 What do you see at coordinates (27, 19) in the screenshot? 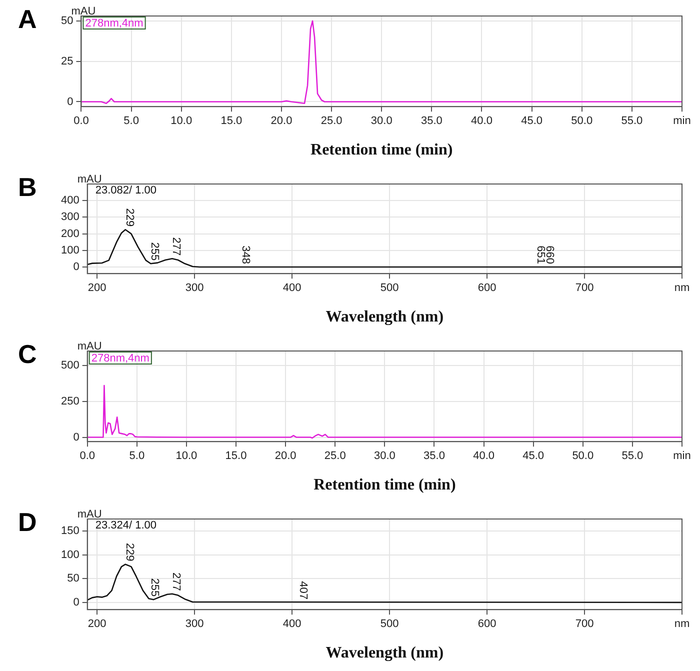
I see `chart-title: A` at bounding box center [27, 19].